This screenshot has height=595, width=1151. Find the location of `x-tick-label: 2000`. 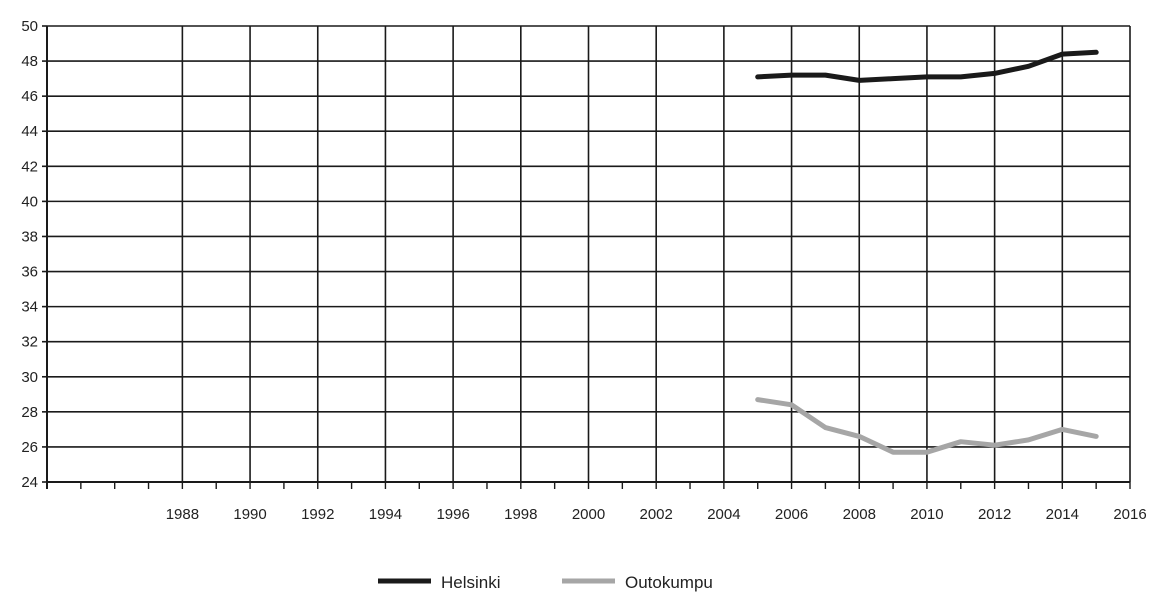

x-tick-label: 2000 is located at coordinates (588, 514).